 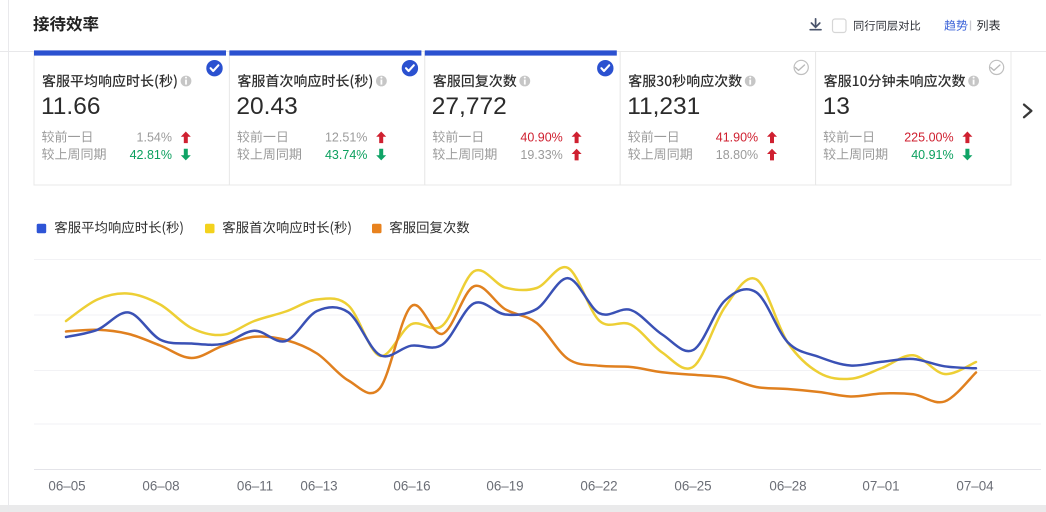 I want to click on svg-text: 06–19, so click(x=504, y=486).